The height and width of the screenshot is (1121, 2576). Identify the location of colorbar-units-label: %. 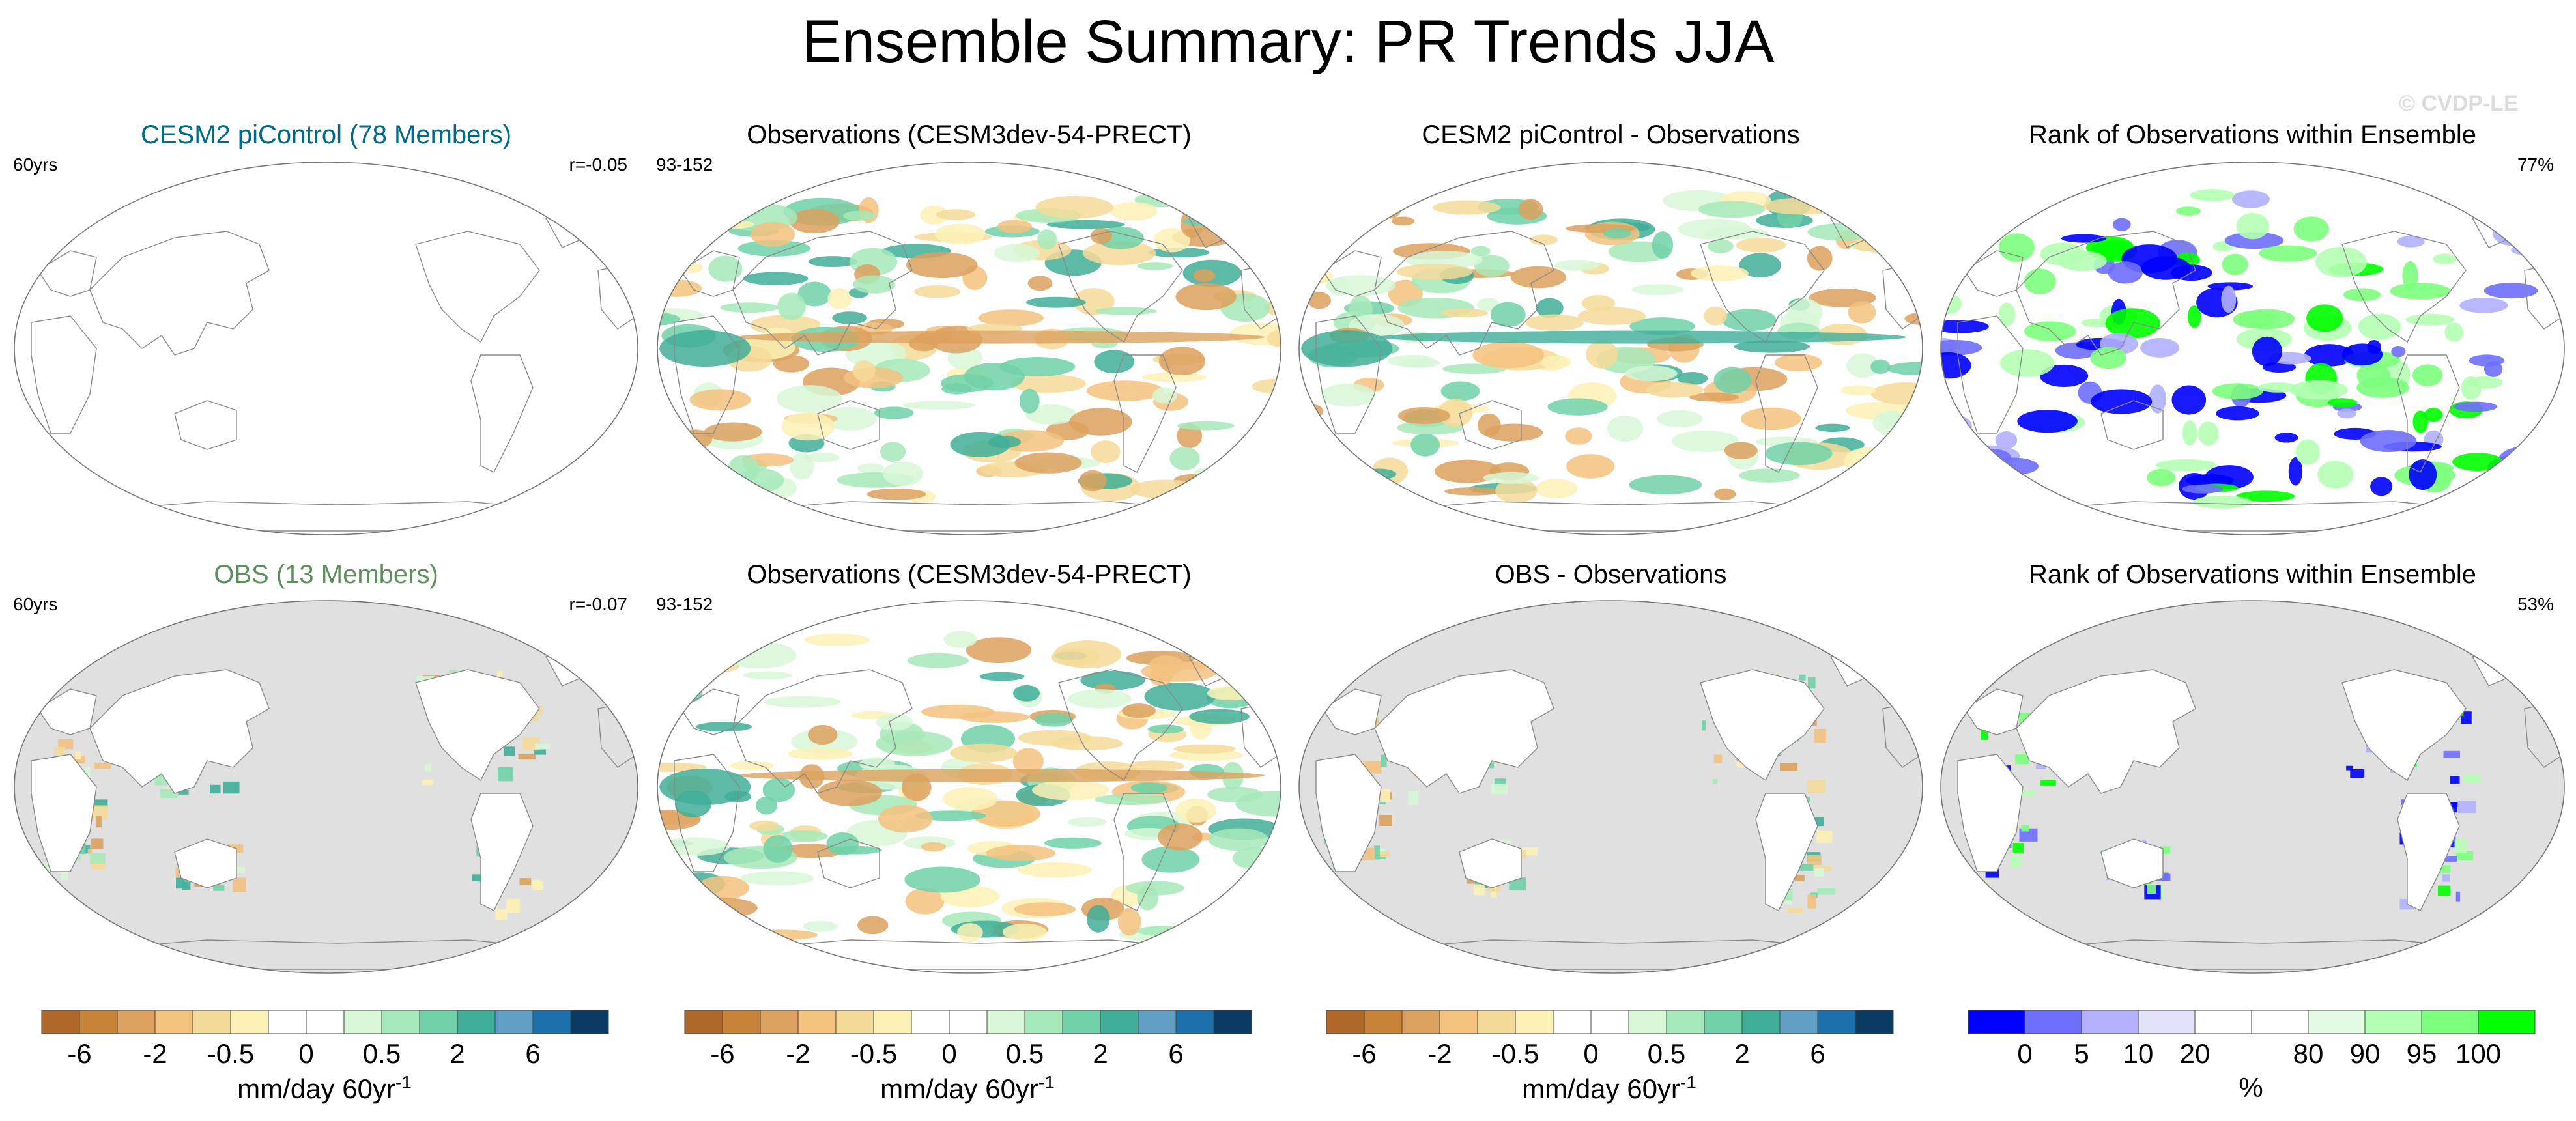
(2251, 1088).